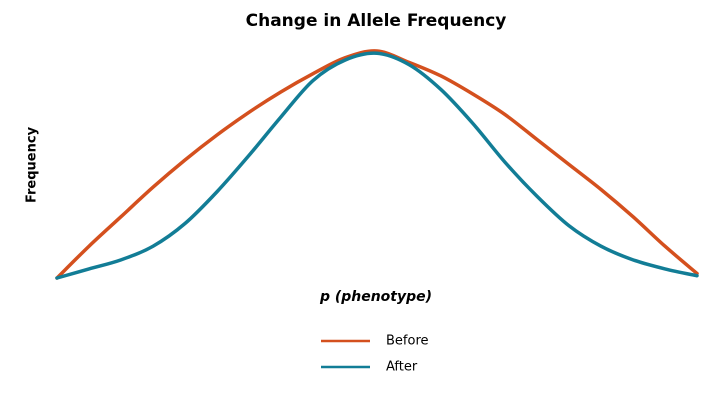 Image resolution: width=720 pixels, height=405 pixels. Describe the element at coordinates (32, 164) in the screenshot. I see `y-axis-label: Frequency` at that location.